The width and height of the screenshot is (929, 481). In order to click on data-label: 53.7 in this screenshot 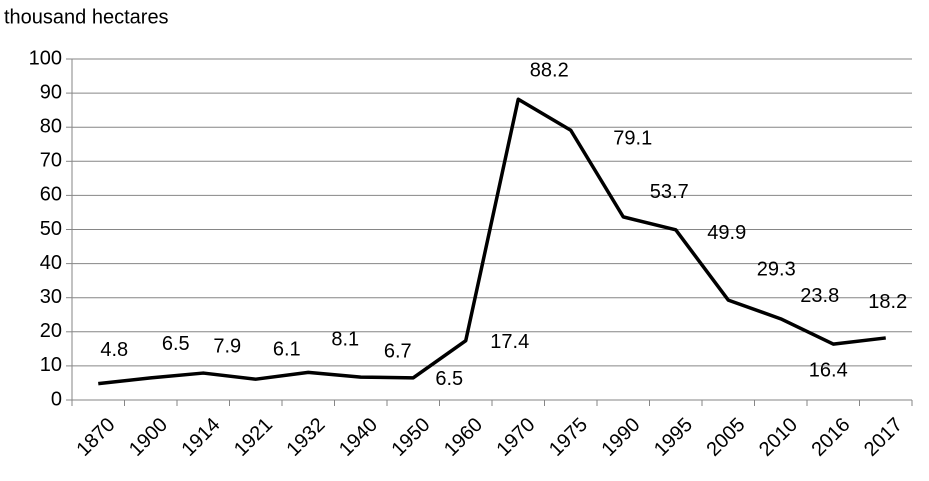, I will do `click(669, 192)`.